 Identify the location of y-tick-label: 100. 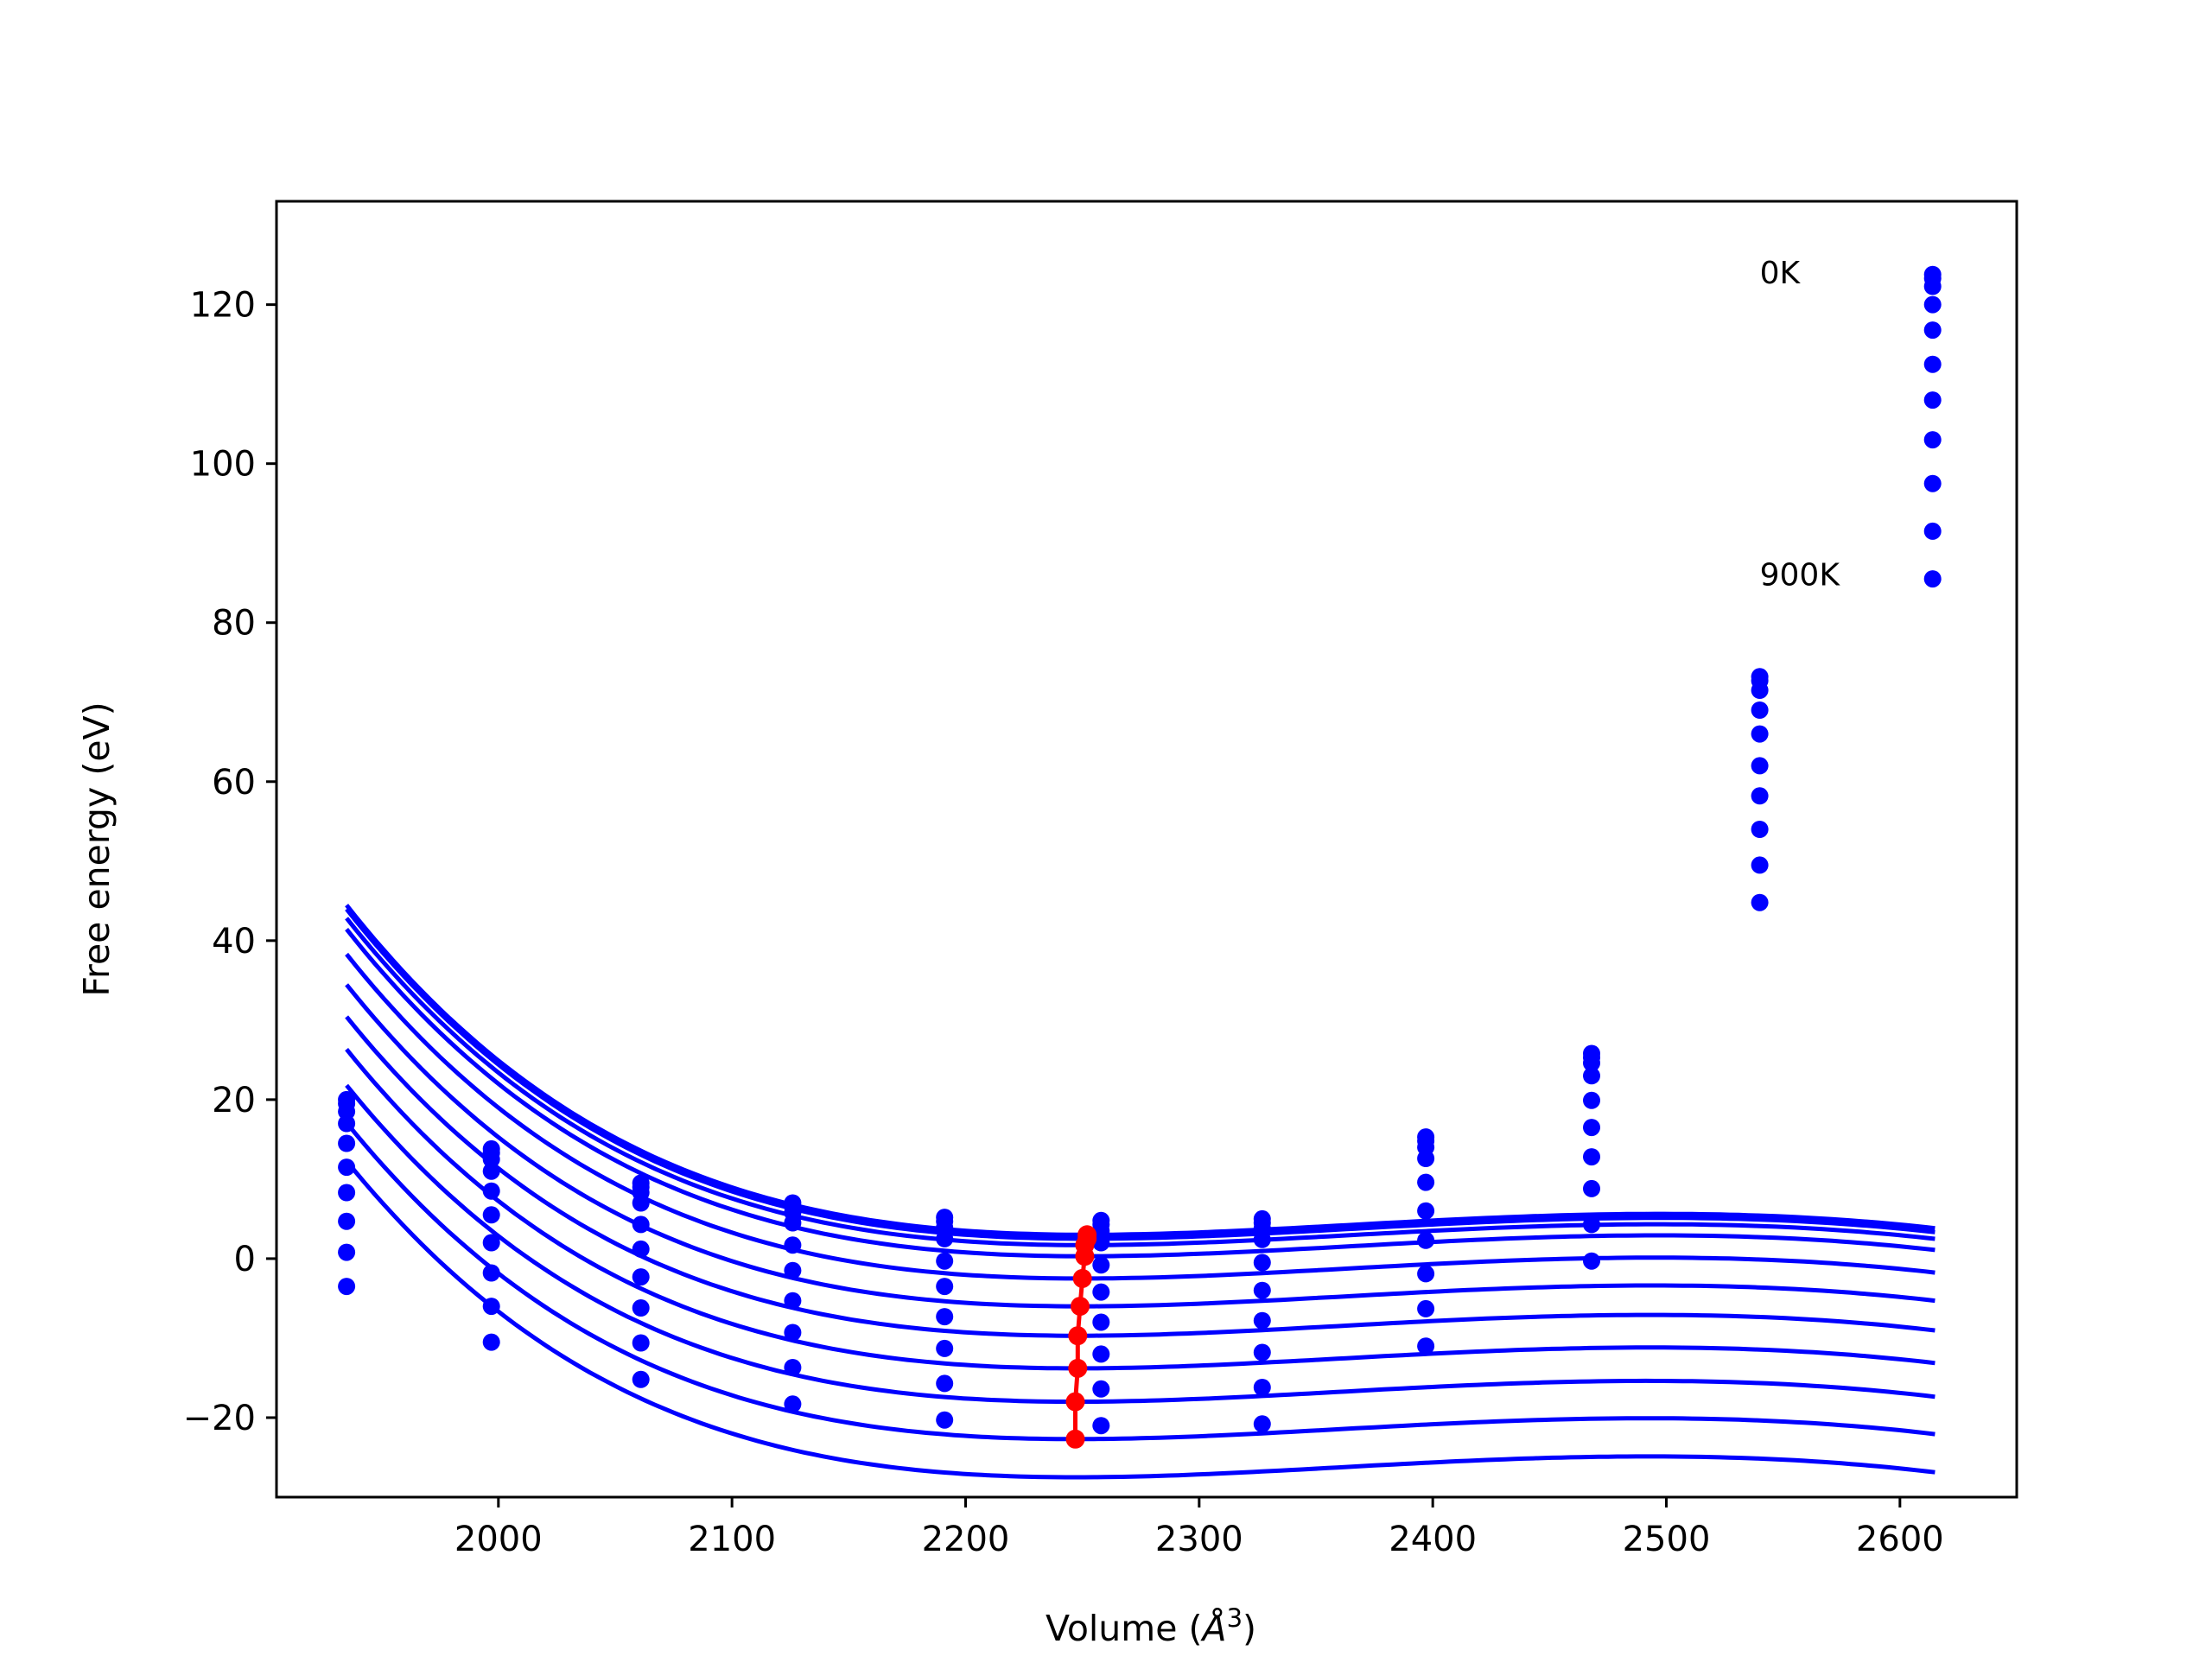
(223, 465).